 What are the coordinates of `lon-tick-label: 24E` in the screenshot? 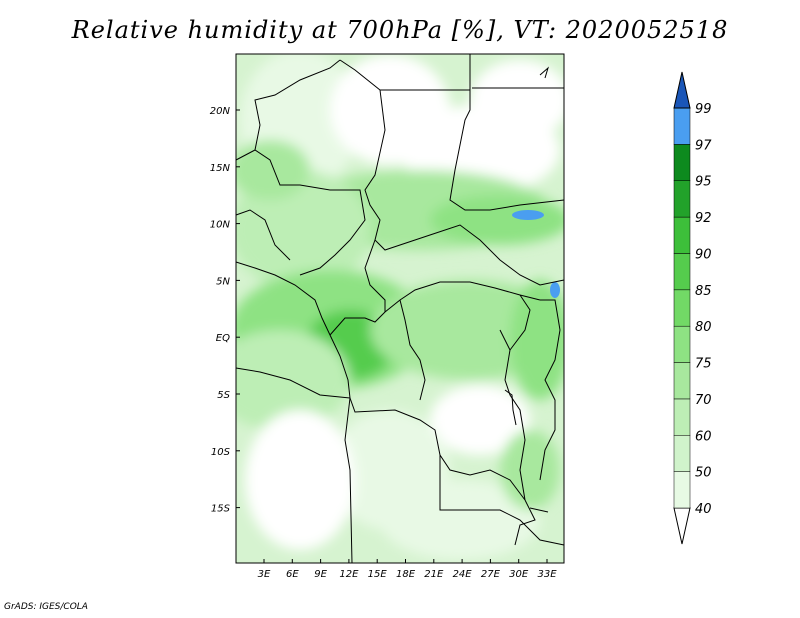 It's located at (463, 574).